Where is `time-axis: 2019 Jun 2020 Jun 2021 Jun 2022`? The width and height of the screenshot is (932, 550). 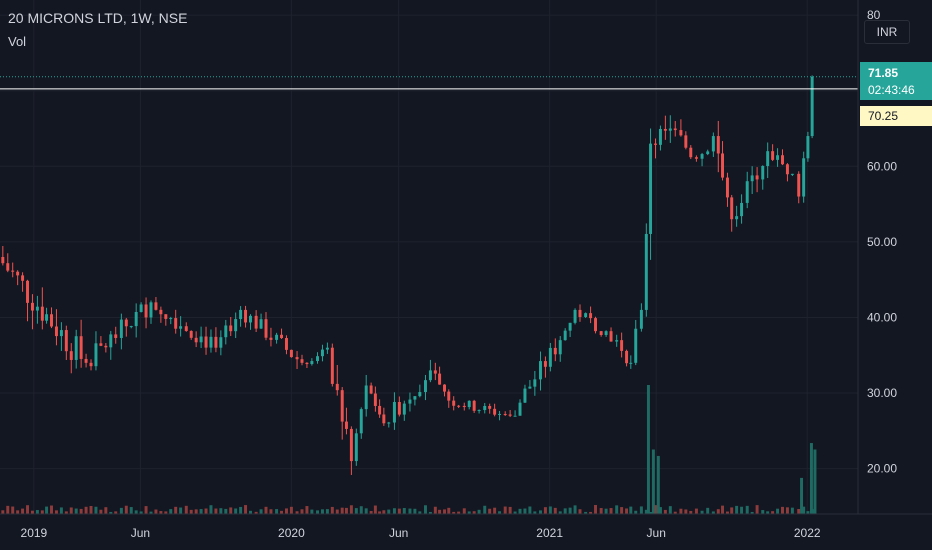
time-axis: 2019 Jun 2020 Jun 2021 Jun 2022 is located at coordinates (466, 531).